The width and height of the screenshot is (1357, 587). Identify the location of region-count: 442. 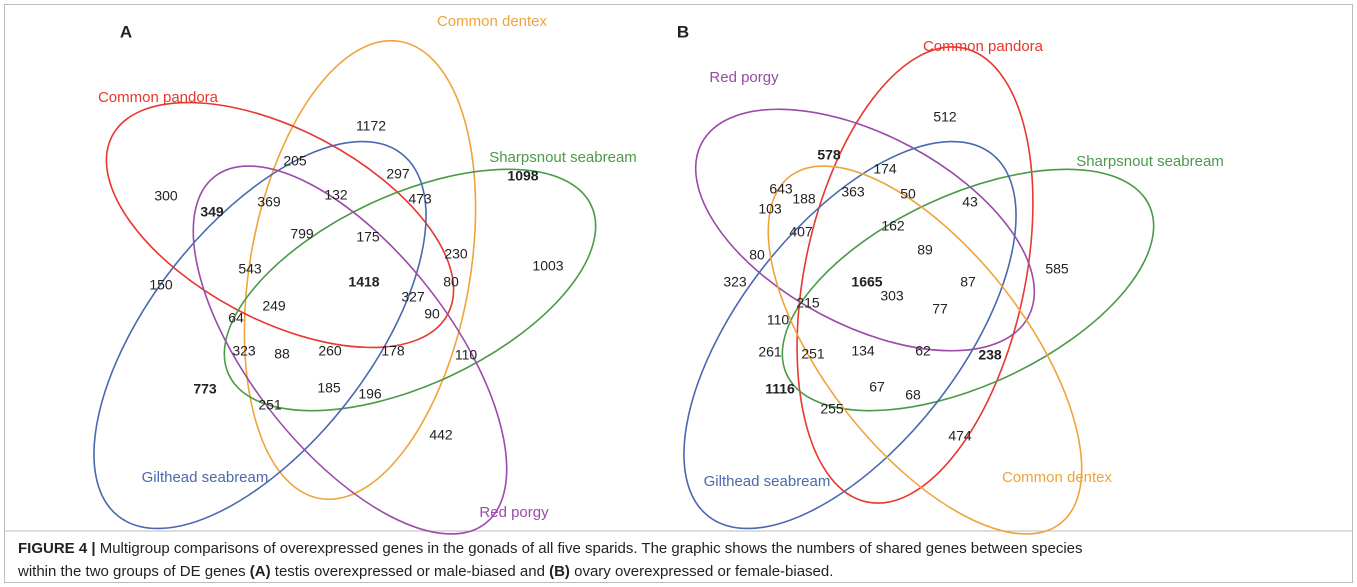
(441, 435).